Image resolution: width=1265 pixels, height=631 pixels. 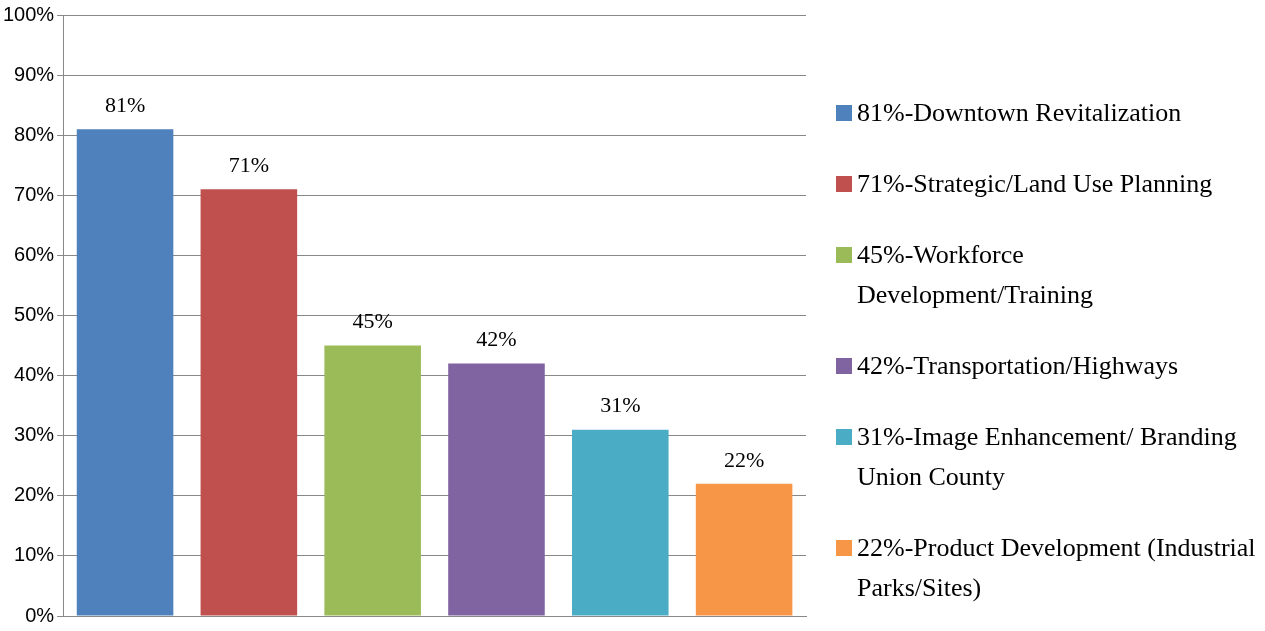 I want to click on y-tick-label: 40%, so click(x=34, y=374).